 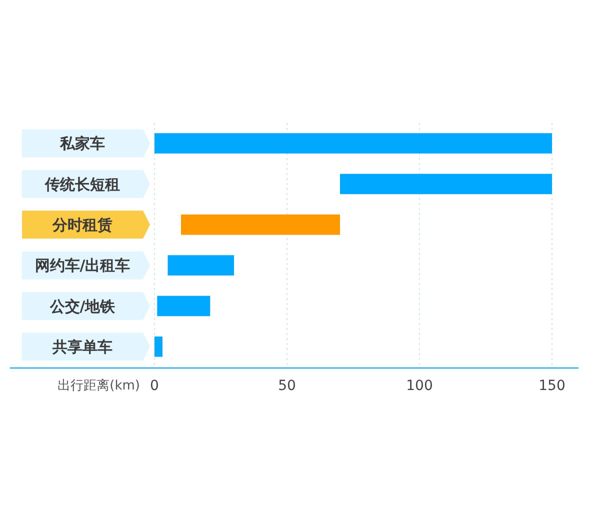 I want to click on x-axis-title: 出行距离(km), so click(x=99, y=386).